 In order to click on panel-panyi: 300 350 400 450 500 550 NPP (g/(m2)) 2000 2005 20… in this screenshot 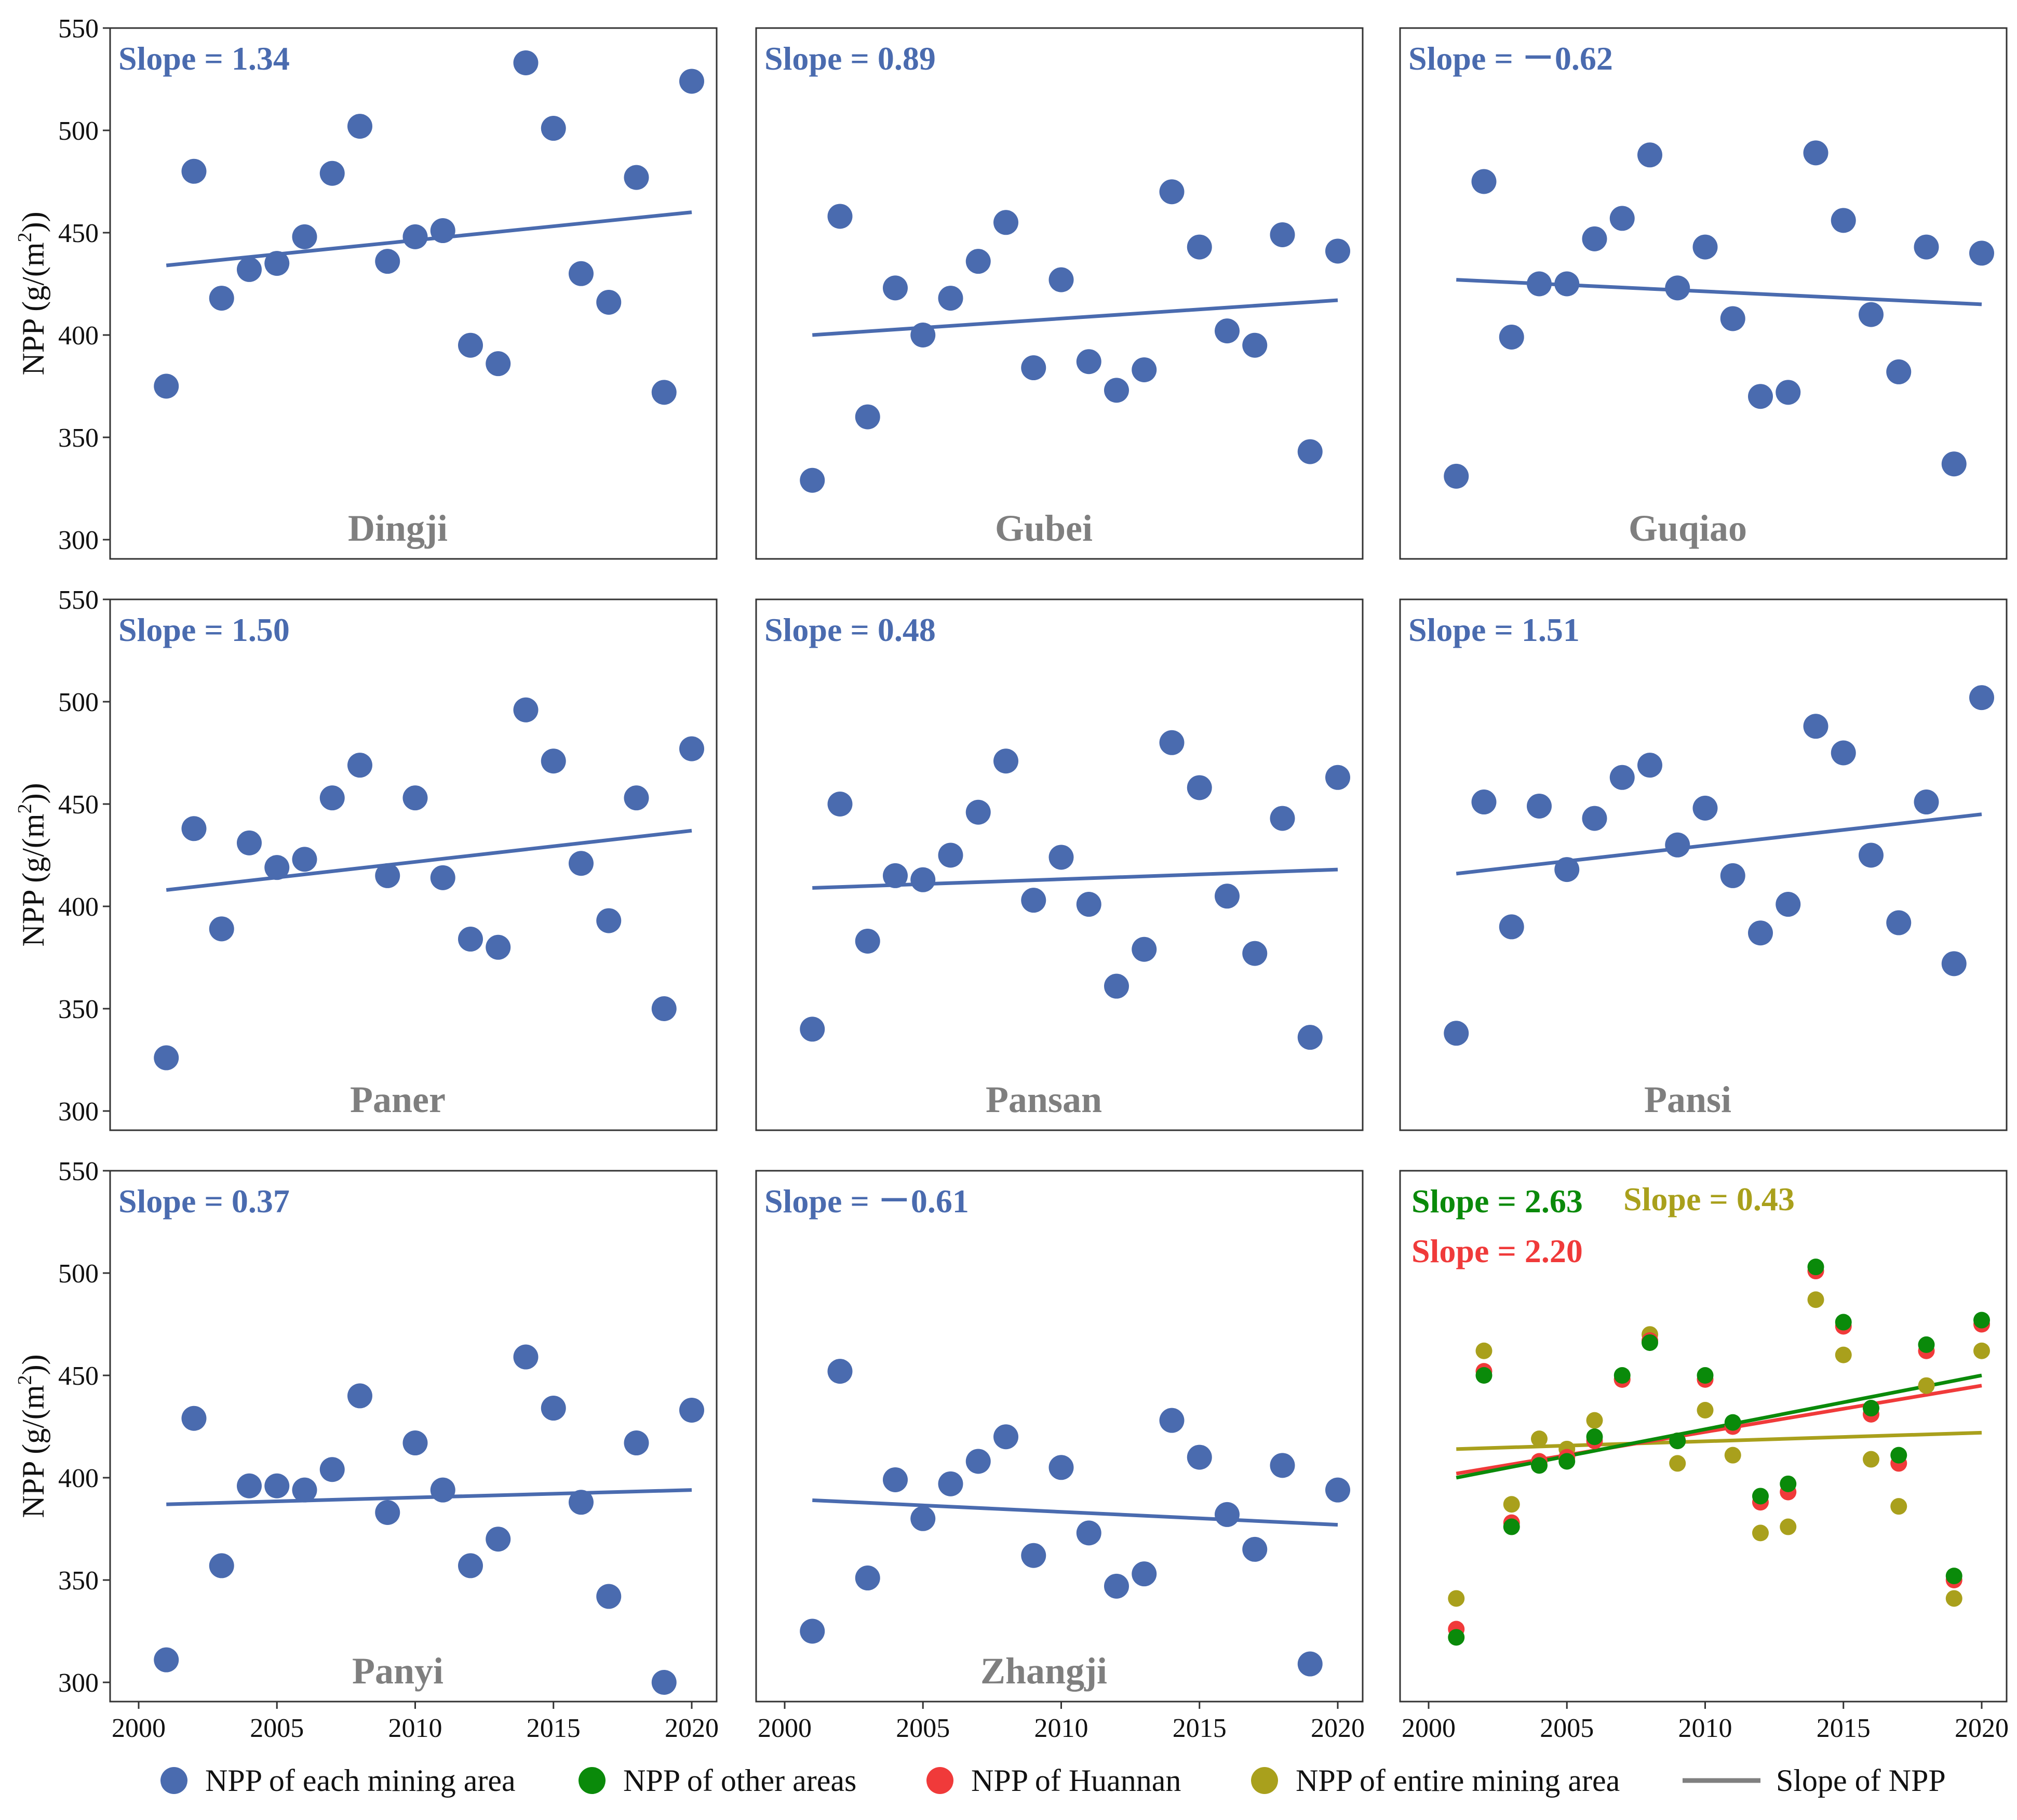, I will do `click(366, 1450)`.